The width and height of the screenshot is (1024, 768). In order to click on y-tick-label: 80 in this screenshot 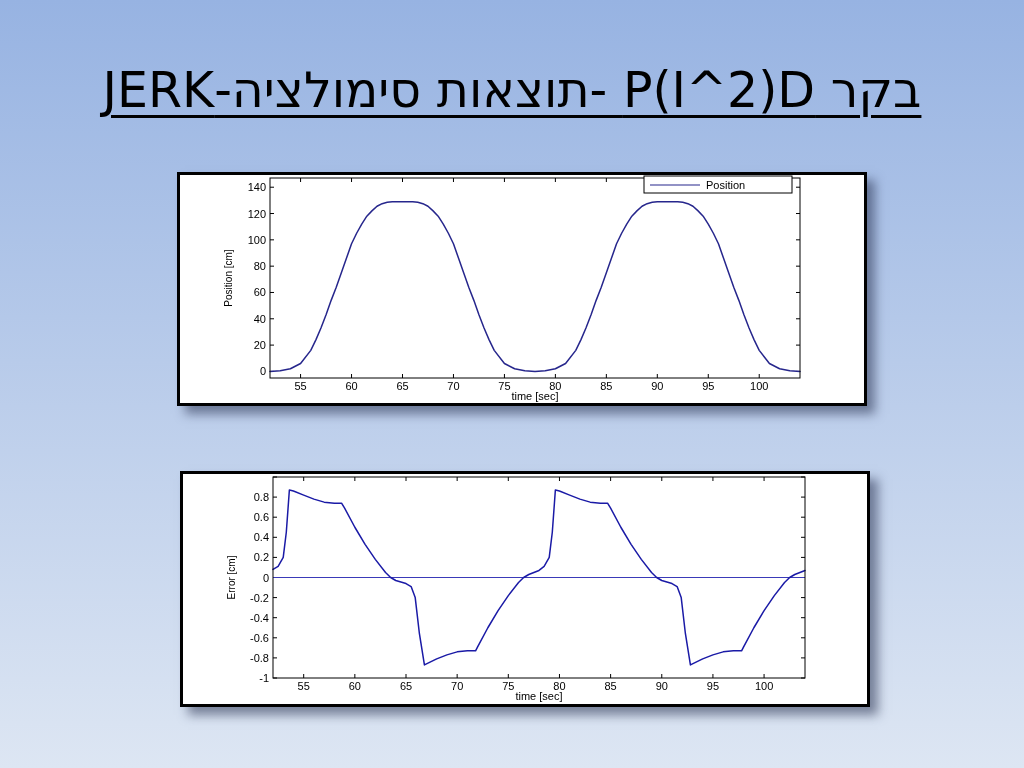, I will do `click(259, 266)`.